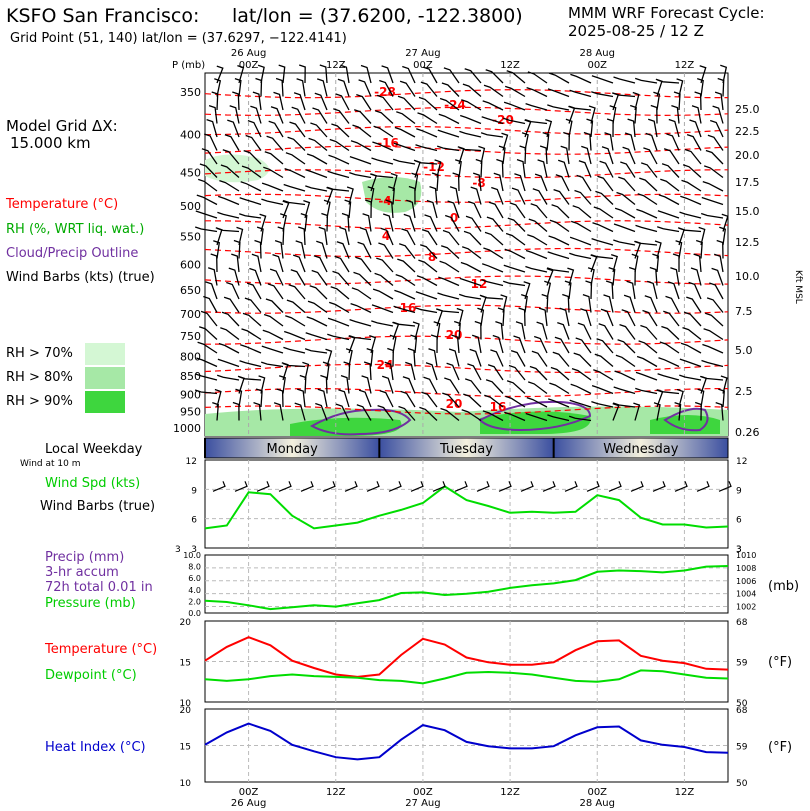 The width and height of the screenshot is (810, 811). What do you see at coordinates (100, 649) in the screenshot?
I see `label-temperature: Temperature (°C)` at bounding box center [100, 649].